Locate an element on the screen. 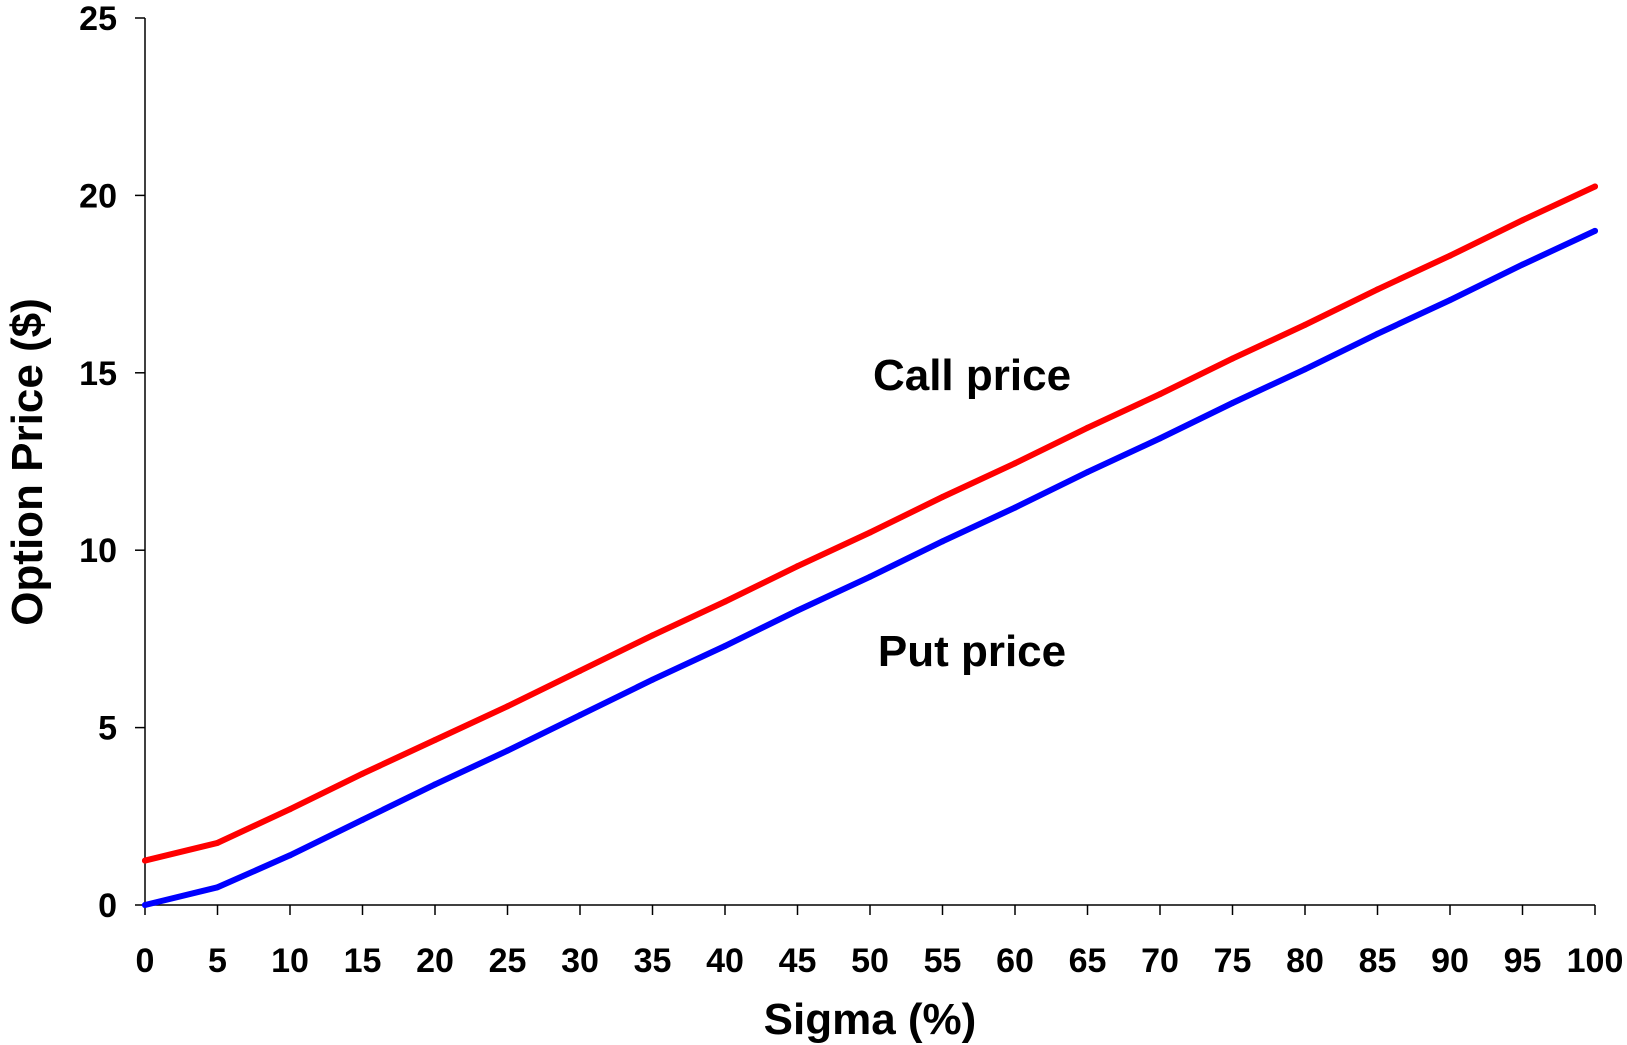 This screenshot has height=1045, width=1627. x-tick-label: 50 is located at coordinates (870, 961).